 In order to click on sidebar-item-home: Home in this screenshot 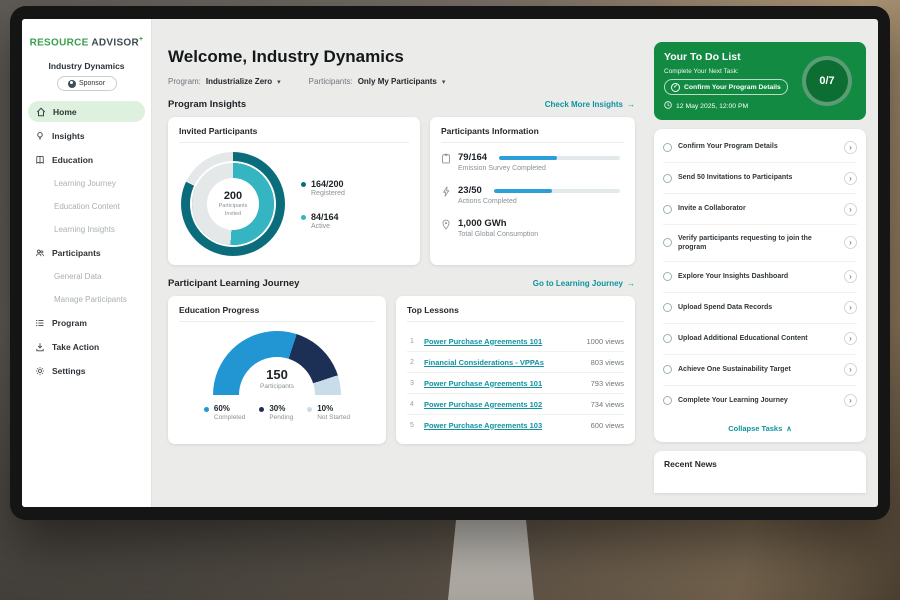, I will do `click(86, 112)`.